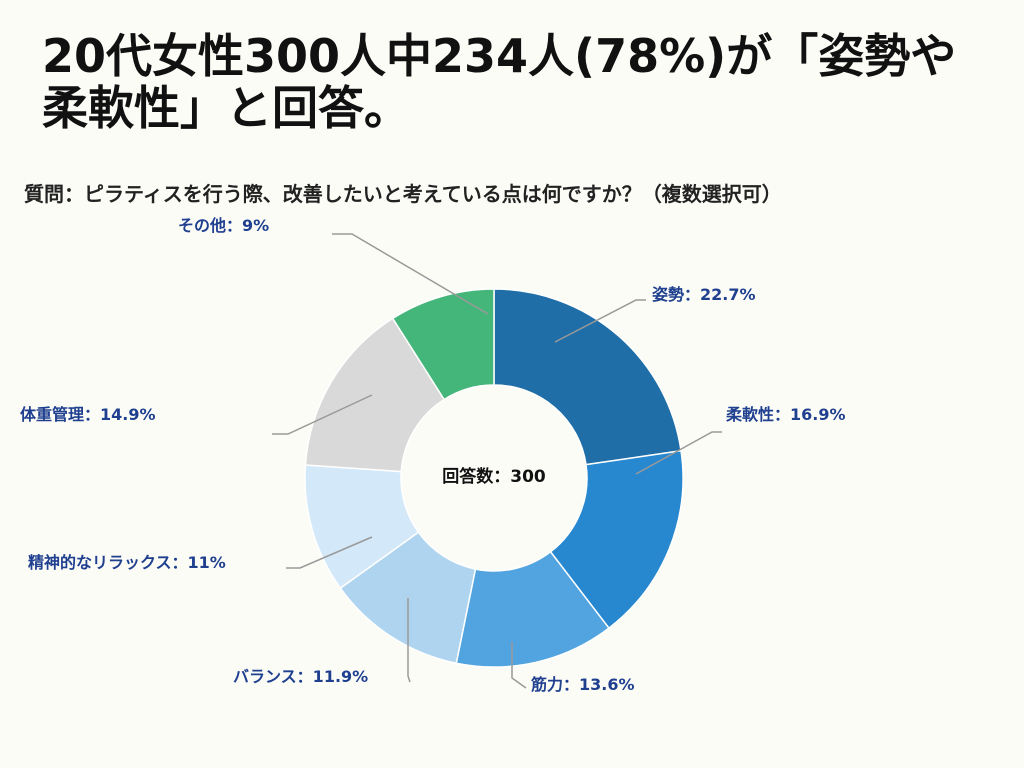 The image size is (1024, 768). What do you see at coordinates (403, 194) in the screenshot?
I see `question-text: 質問：ピラティスを行う際、改善したいと考えている点は何ですか？（複数選択可）` at bounding box center [403, 194].